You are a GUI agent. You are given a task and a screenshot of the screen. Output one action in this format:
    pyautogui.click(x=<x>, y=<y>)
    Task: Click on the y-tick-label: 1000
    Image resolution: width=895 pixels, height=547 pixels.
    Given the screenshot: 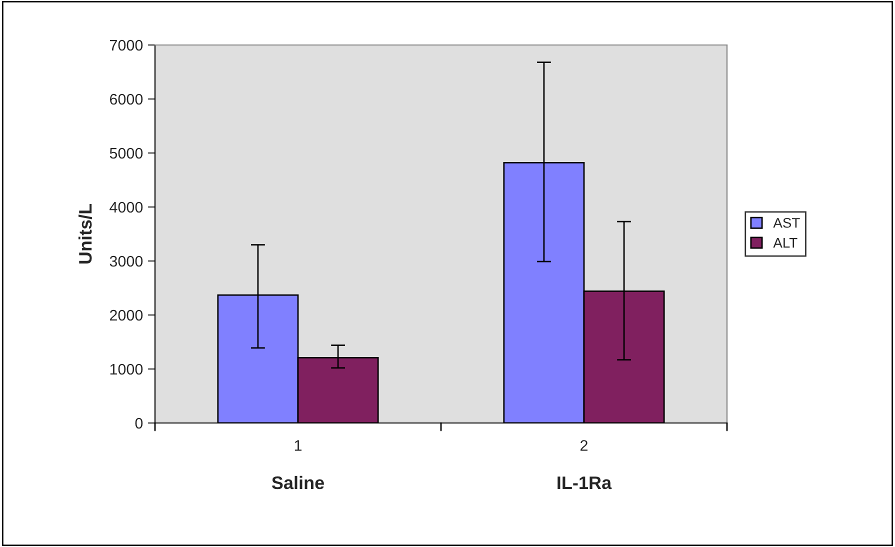 What is the action you would take?
    pyautogui.click(x=126, y=369)
    